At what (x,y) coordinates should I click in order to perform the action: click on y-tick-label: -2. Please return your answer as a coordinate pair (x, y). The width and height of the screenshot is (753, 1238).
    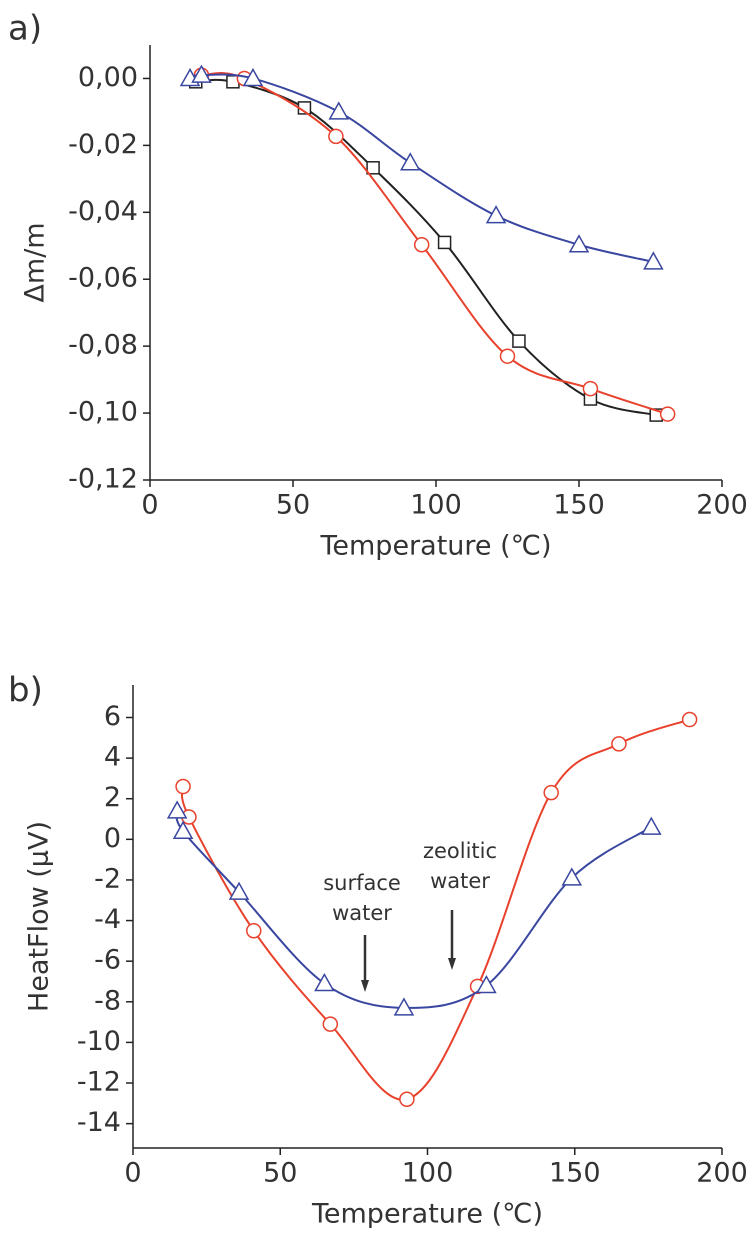
    Looking at the image, I should click on (107, 878).